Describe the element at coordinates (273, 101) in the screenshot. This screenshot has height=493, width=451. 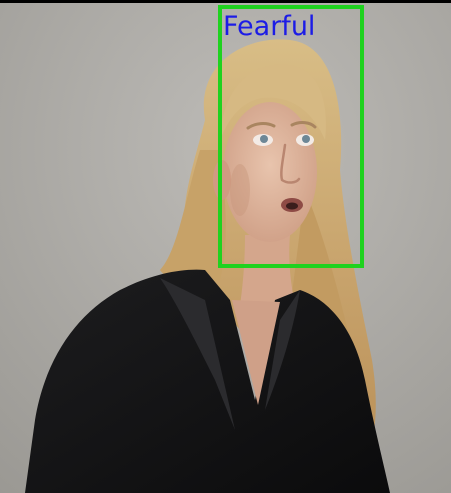
I see `hair-front` at that location.